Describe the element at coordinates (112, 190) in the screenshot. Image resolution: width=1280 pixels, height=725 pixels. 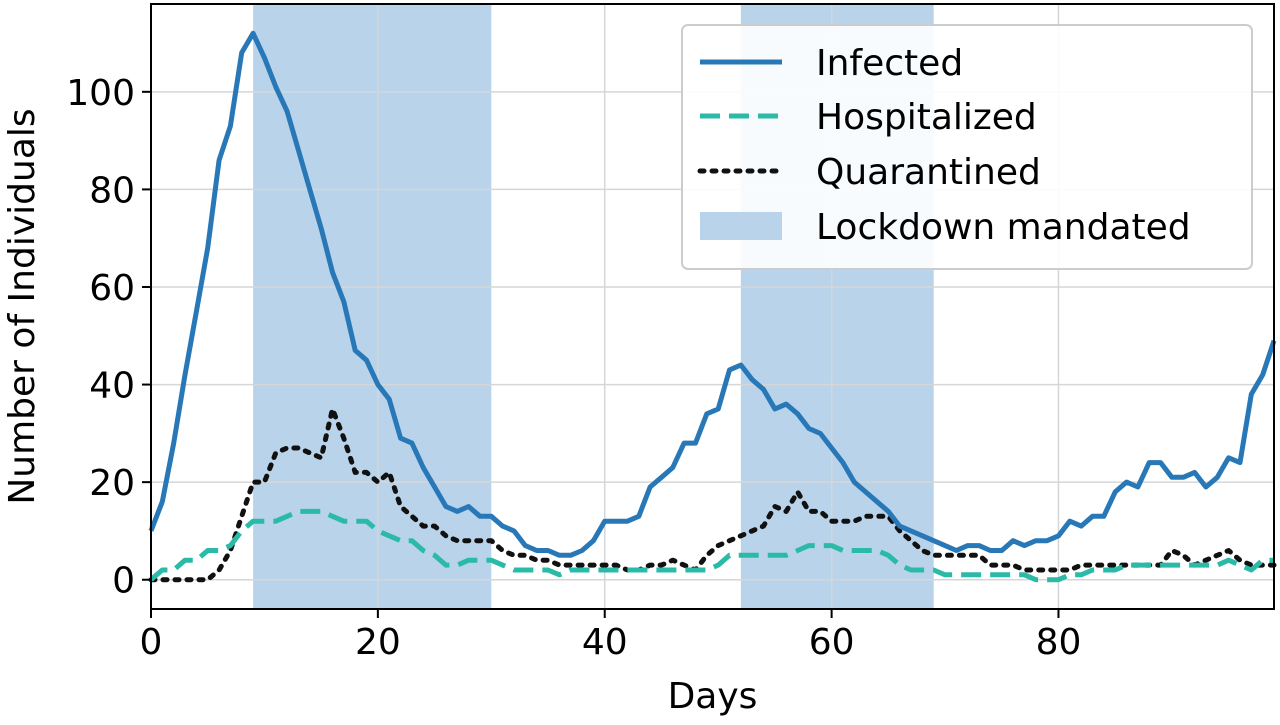
I see `y-tick-label: 80` at that location.